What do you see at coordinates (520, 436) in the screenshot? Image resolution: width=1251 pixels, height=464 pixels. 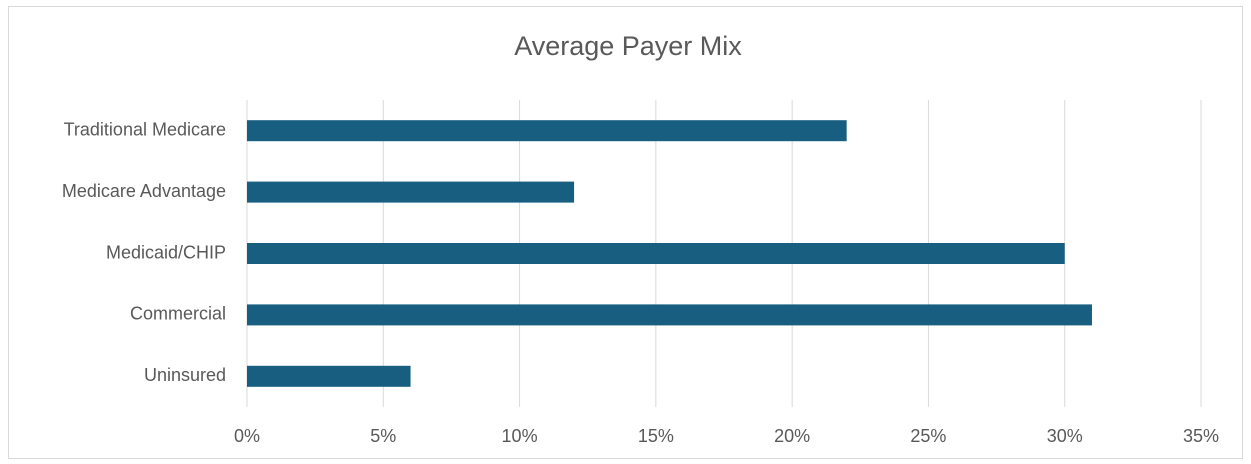 I see `x-tick-label: 10%` at bounding box center [520, 436].